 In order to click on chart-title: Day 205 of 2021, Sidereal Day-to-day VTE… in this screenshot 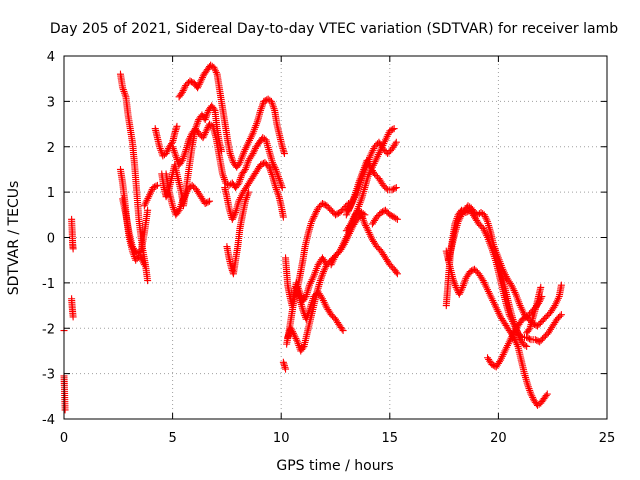, I will do `click(334, 29)`.